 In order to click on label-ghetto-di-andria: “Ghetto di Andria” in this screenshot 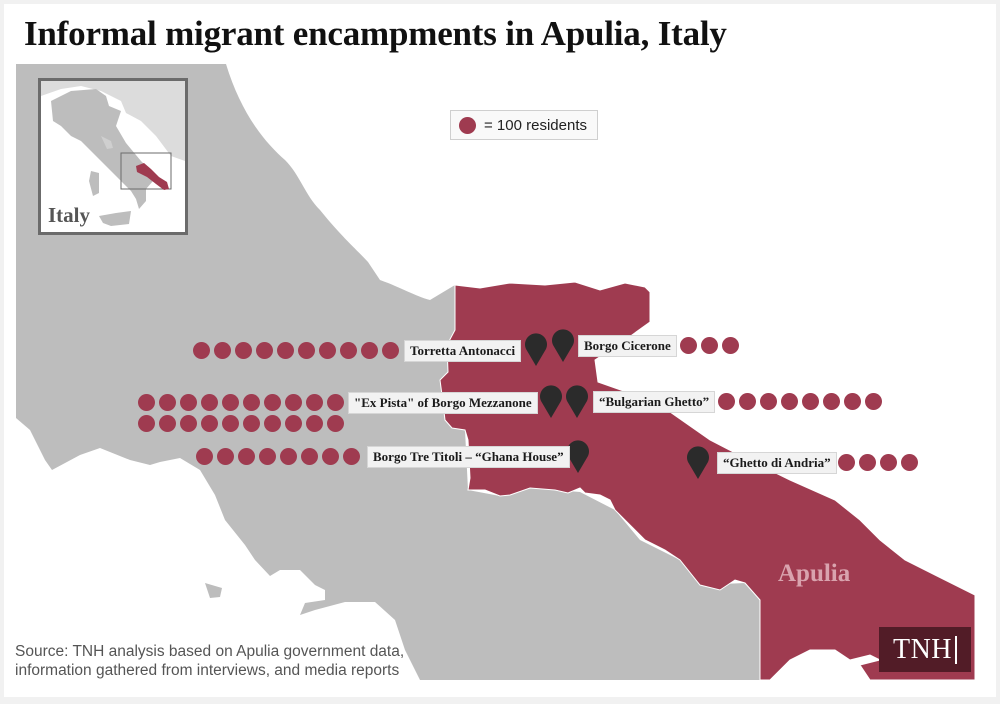, I will do `click(777, 463)`.